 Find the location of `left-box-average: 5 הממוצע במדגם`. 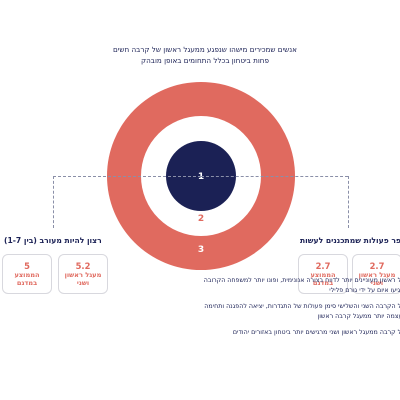

left-box-average: 5 הממוצע במדגם is located at coordinates (27, 274).